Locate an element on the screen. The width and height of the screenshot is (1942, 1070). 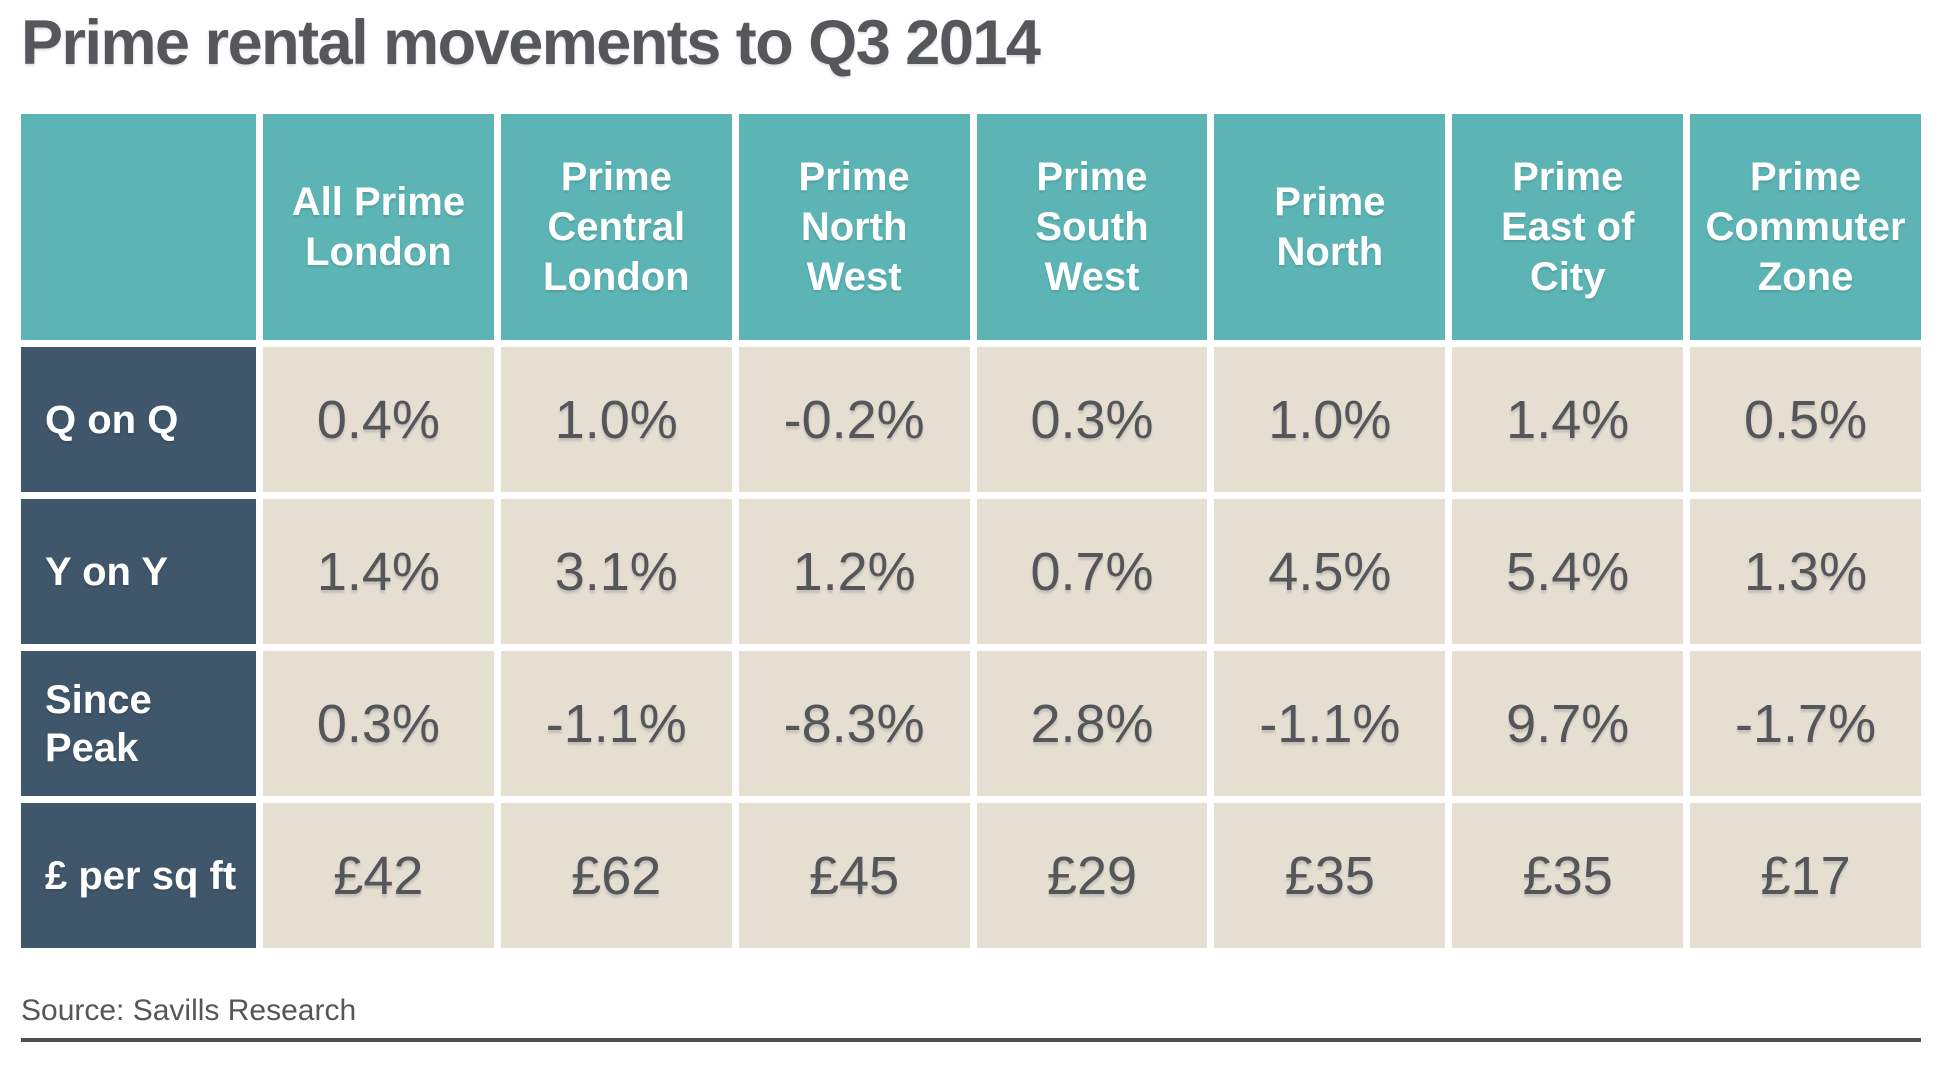
column-header-all-prime-london: All Prime London is located at coordinates (378, 227).